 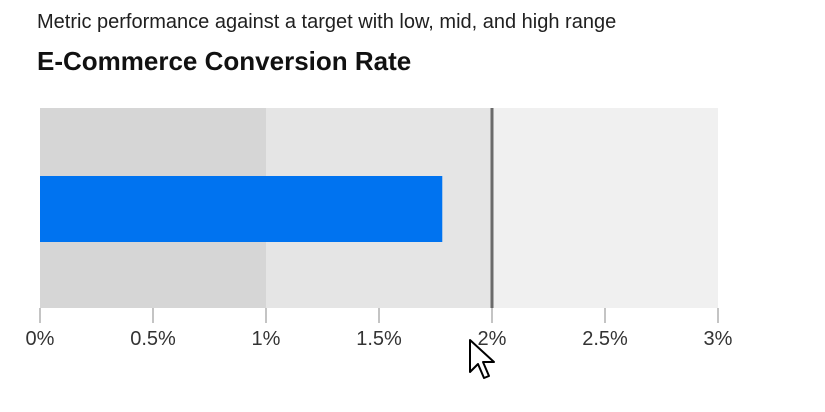 What do you see at coordinates (605, 208) in the screenshot?
I see `range-band-high` at bounding box center [605, 208].